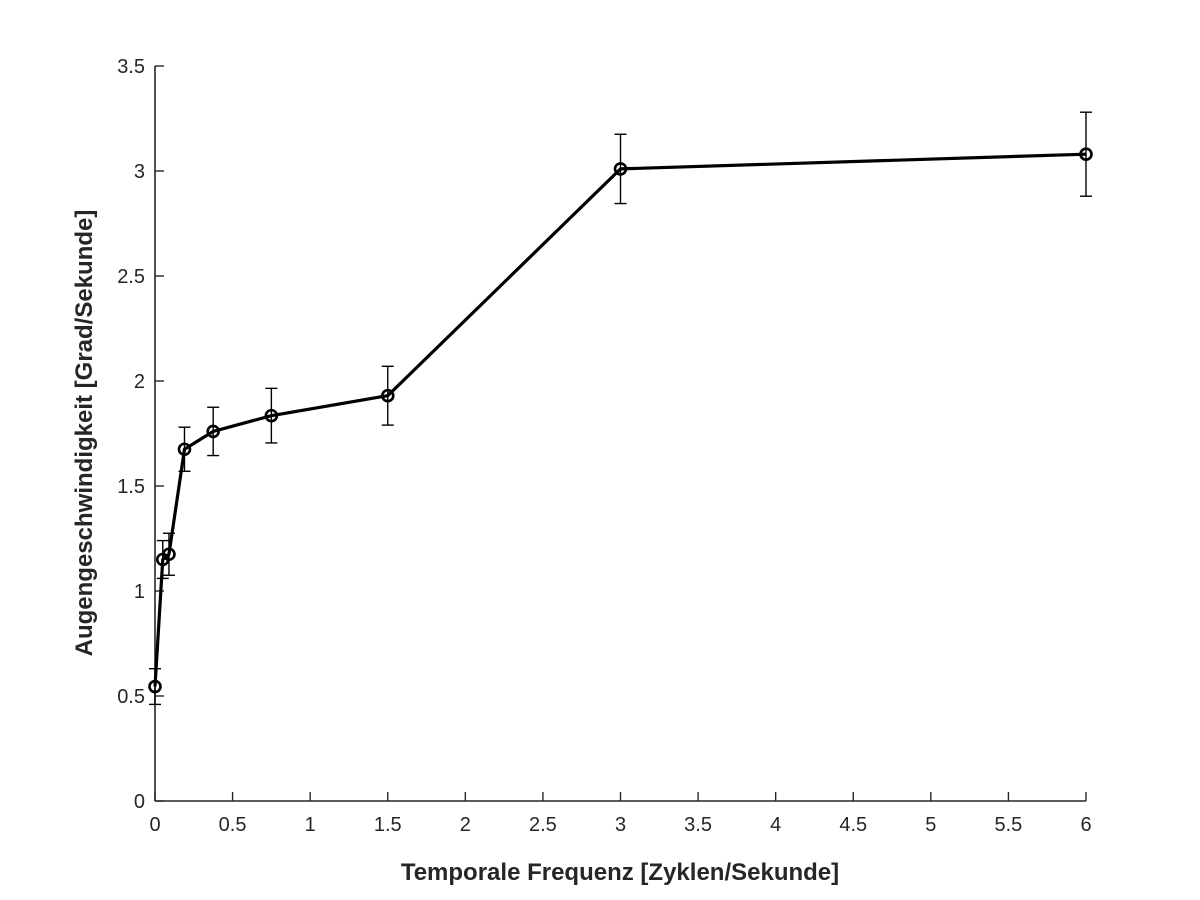 The image size is (1200, 900). What do you see at coordinates (930, 825) in the screenshot?
I see `x-tick-label: 5` at bounding box center [930, 825].